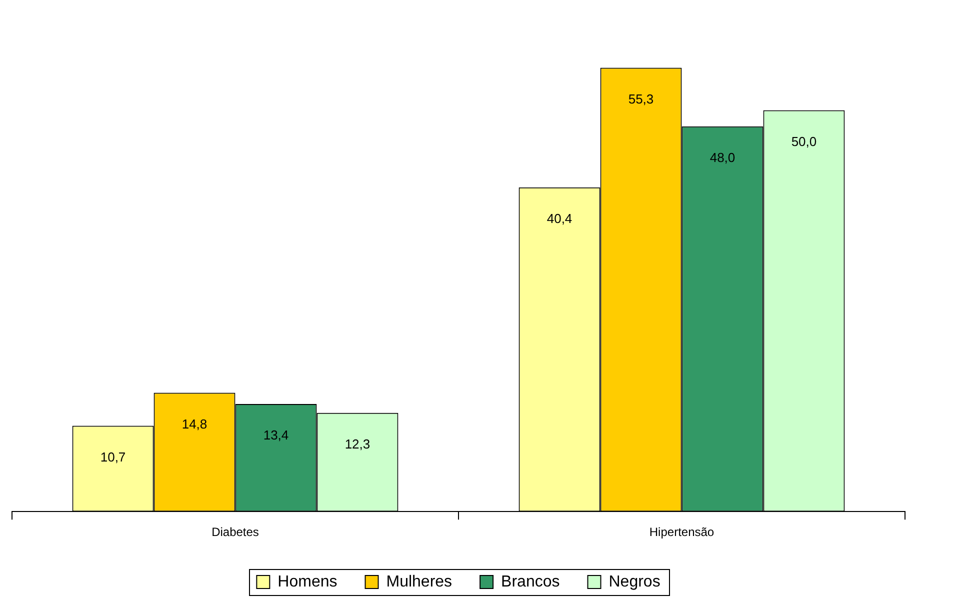 This screenshot has width=963, height=606. What do you see at coordinates (113, 456) in the screenshot?
I see `data-label: 10,7` at bounding box center [113, 456].